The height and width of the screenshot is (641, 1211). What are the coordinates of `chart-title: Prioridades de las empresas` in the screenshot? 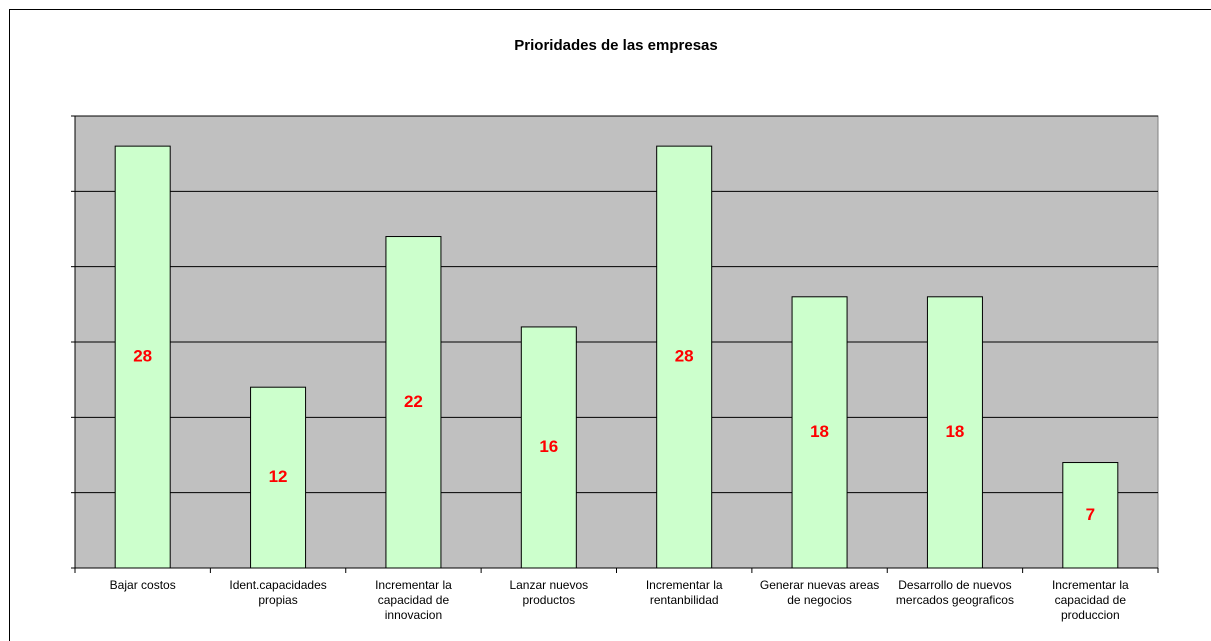 It's located at (615, 45).